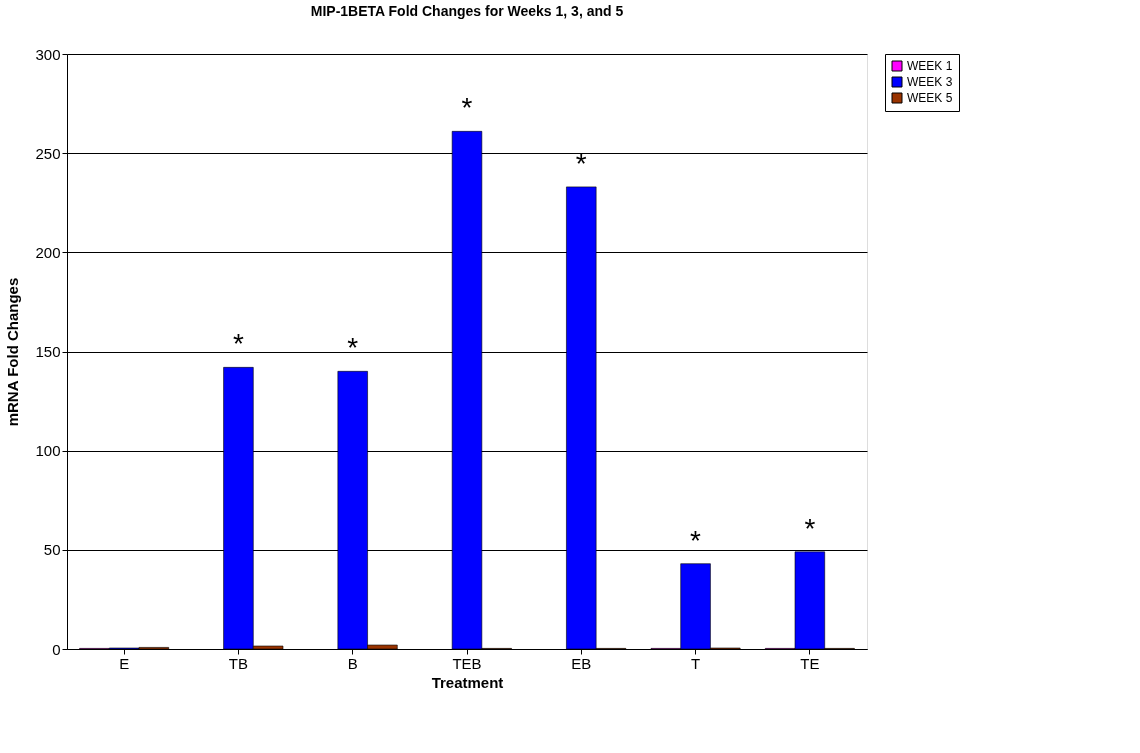 Image resolution: width=1140 pixels, height=753 pixels. I want to click on y-tick-label: 0, so click(56, 649).